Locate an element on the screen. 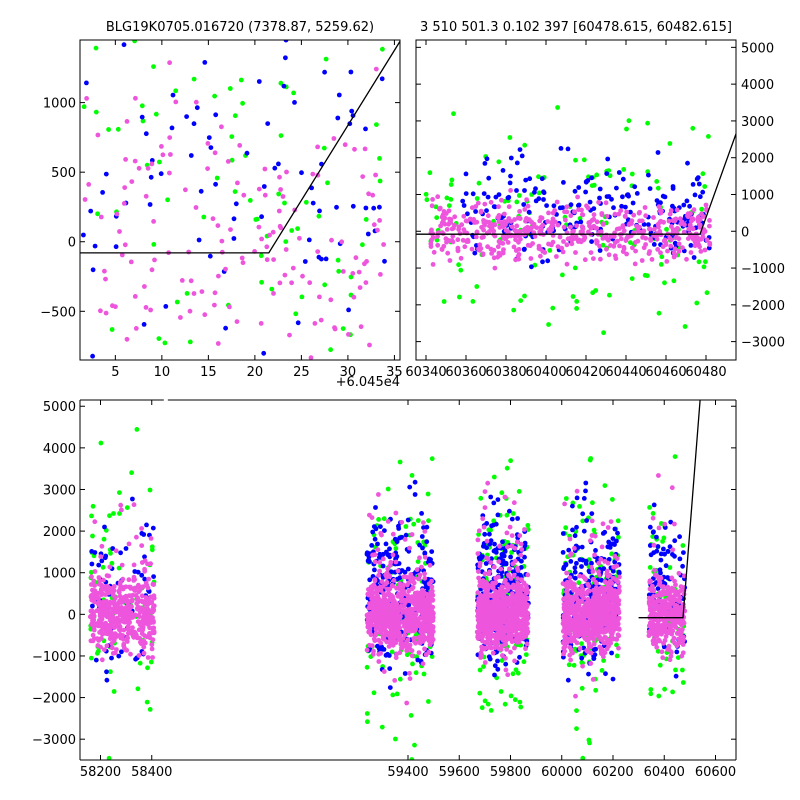 Image resolution: width=800 pixels, height=800 pixels. x-tick-label: 60380 is located at coordinates (505, 372).